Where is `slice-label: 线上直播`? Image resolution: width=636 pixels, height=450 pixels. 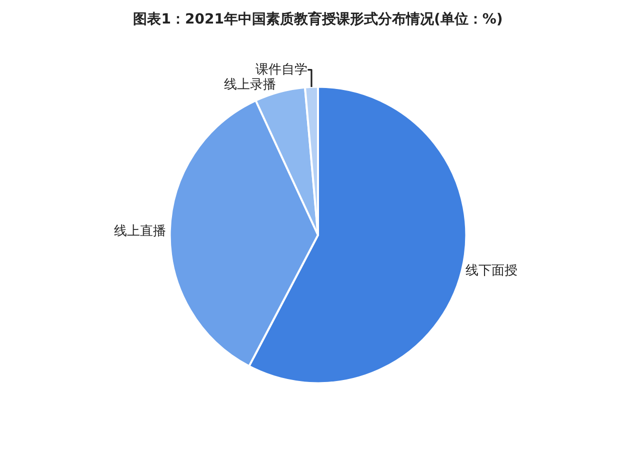
slice-label: 线上直播 is located at coordinates (140, 231).